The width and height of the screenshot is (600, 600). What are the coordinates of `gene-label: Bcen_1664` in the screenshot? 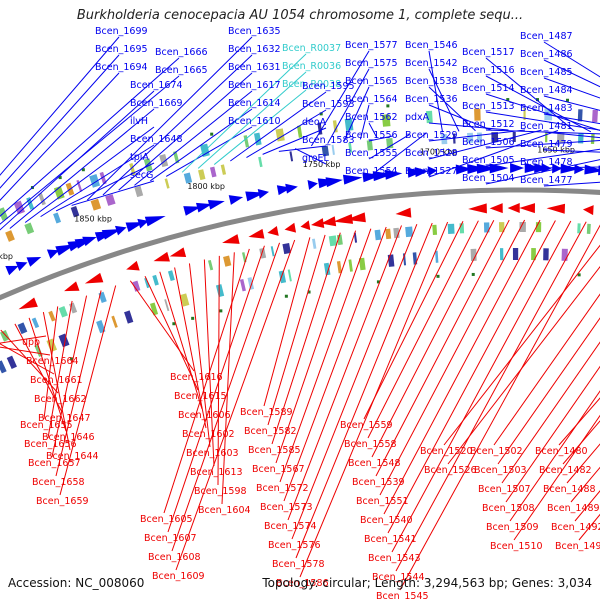 It's located at (52, 361).